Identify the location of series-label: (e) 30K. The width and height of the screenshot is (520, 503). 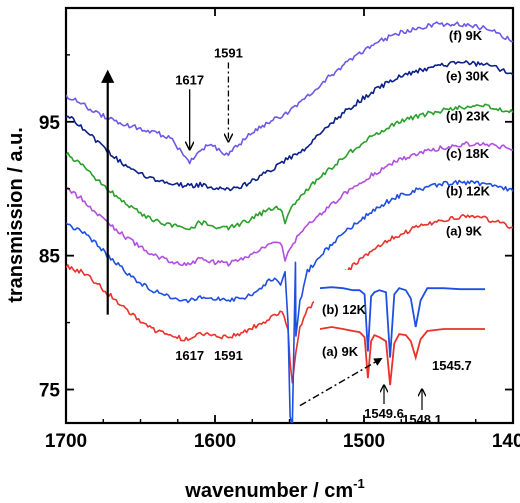
(468, 75).